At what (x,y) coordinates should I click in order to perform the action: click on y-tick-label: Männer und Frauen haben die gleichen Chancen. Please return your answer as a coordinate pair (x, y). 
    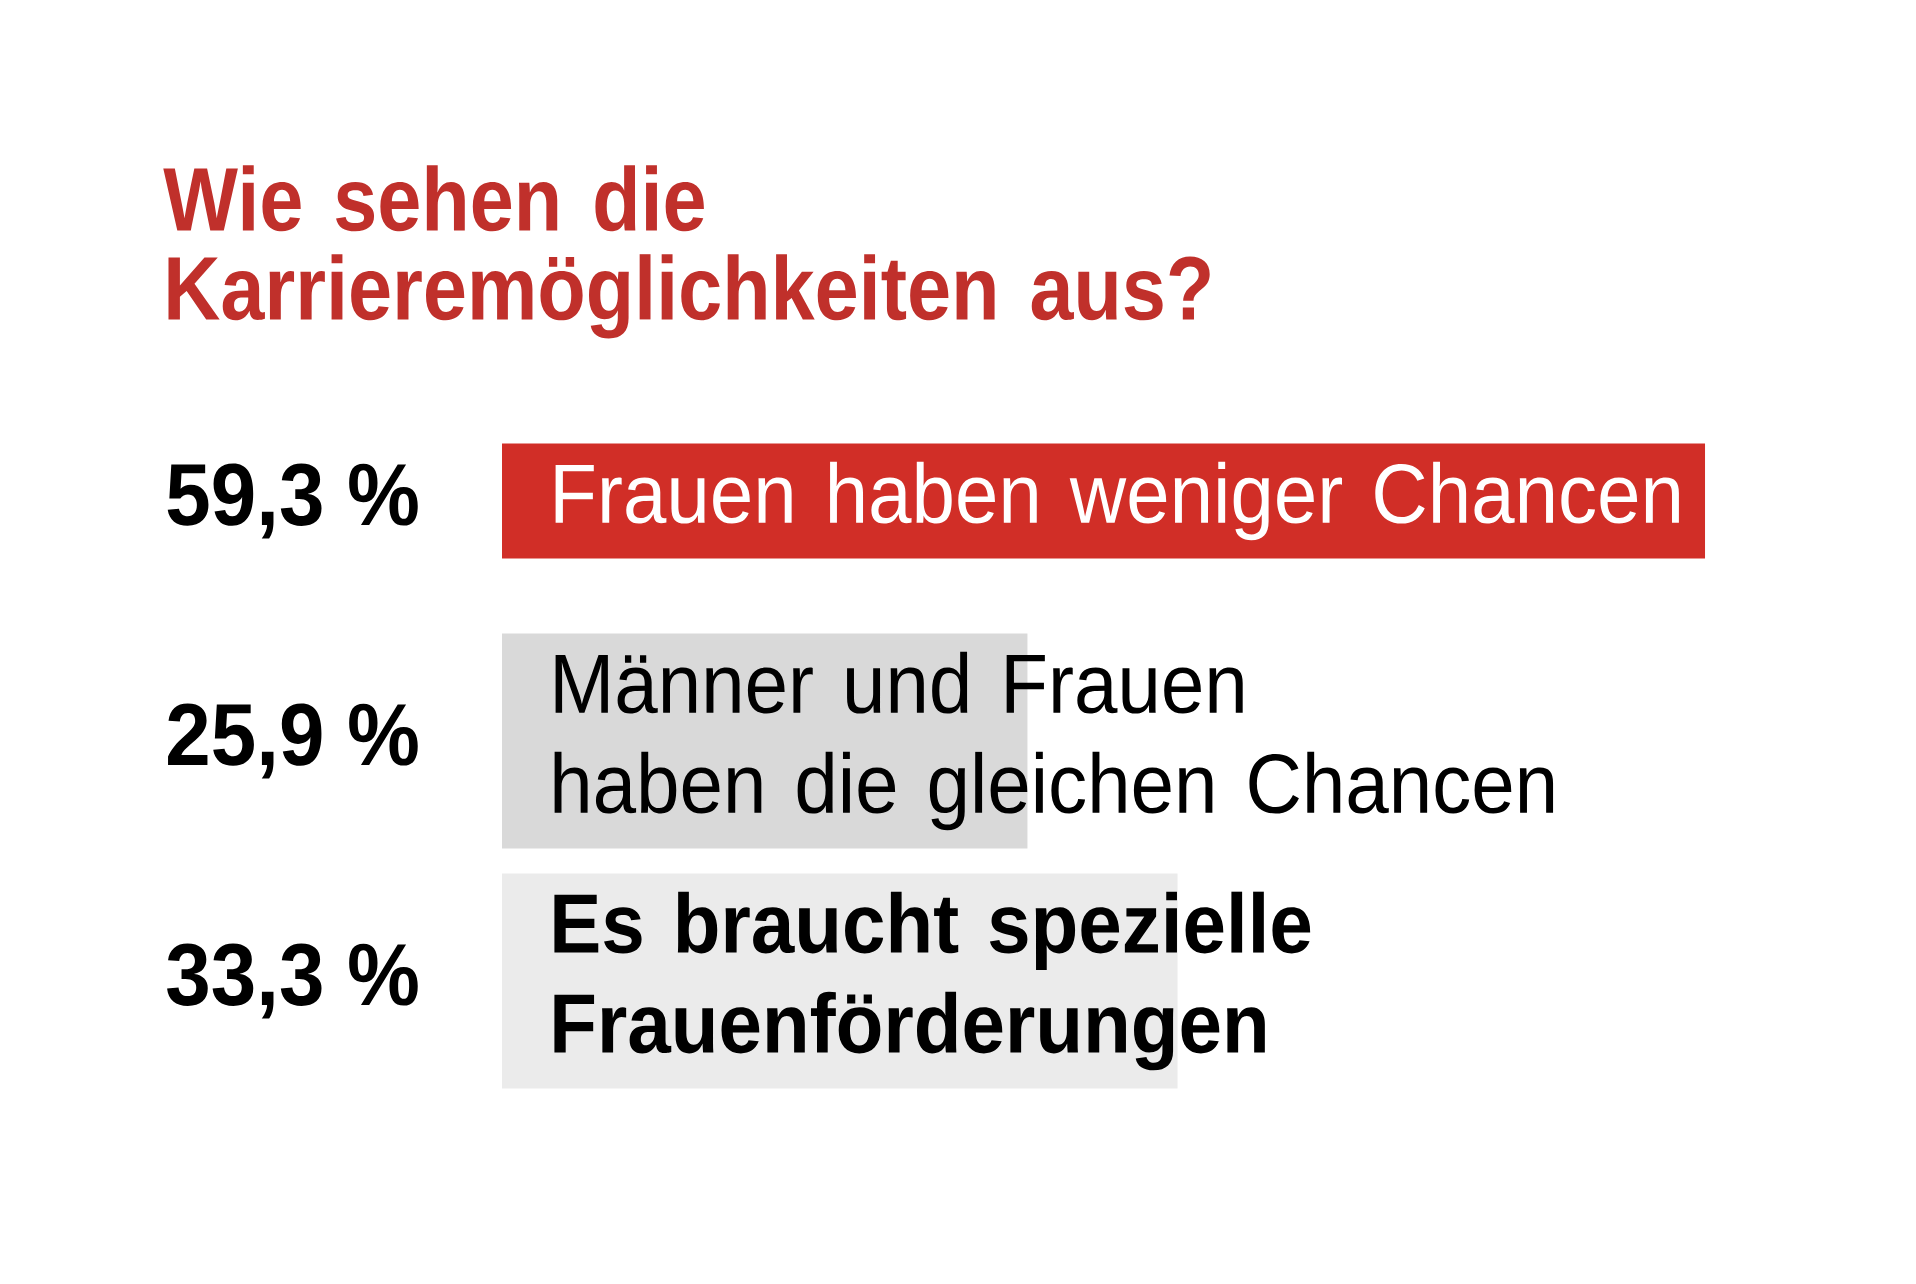
    Looking at the image, I should click on (1054, 741).